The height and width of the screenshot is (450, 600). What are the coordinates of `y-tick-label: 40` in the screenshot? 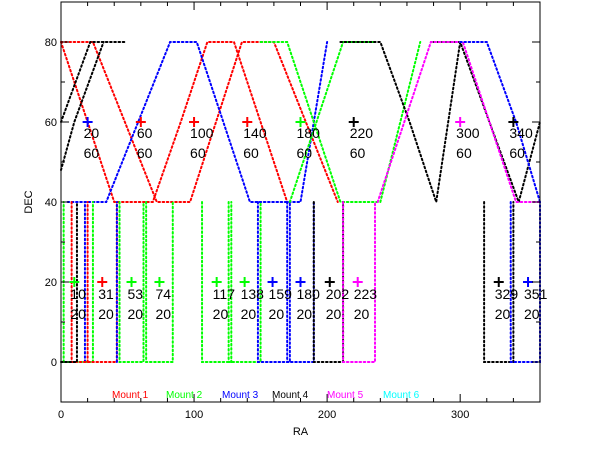 It's located at (51, 203).